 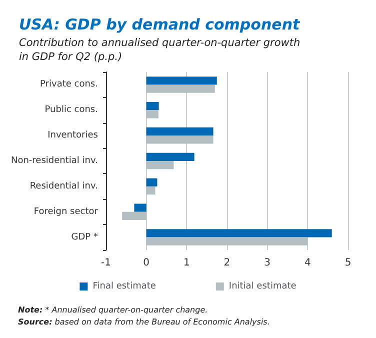 I want to click on x-tick-label: 3, so click(x=267, y=263).